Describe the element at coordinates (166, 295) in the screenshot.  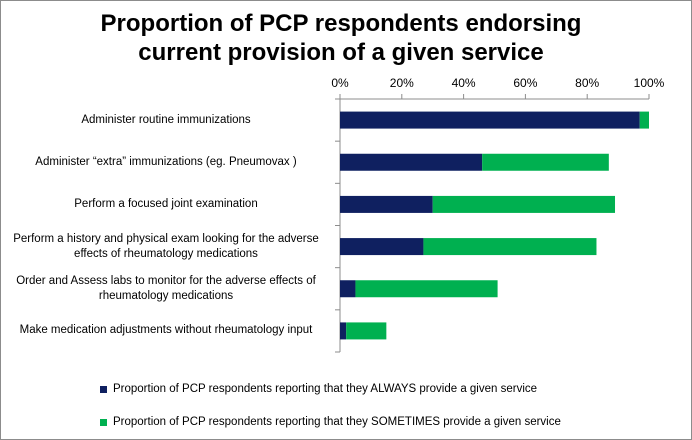
I see `y-category-label-line: rheumatology medications` at that location.